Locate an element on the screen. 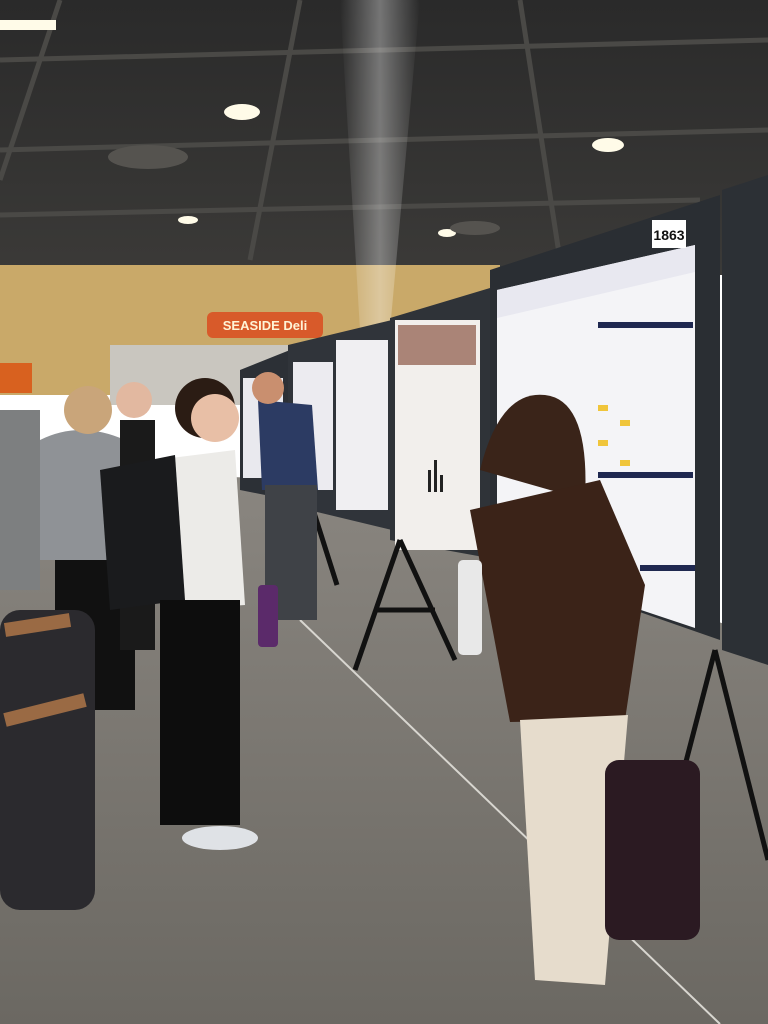 This screenshot has height=1024, width=768. poster-highlights is located at coordinates (614, 435).